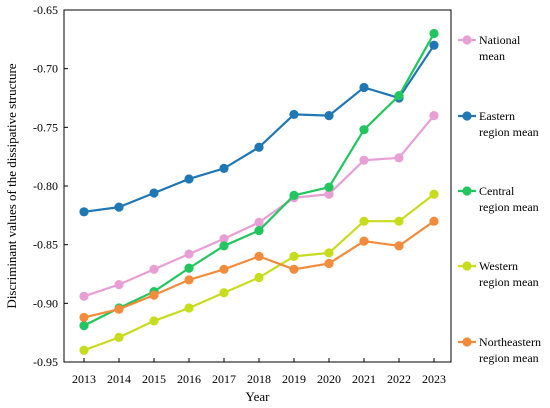 This screenshot has height=408, width=550. I want to click on legend-label: Central, so click(497, 191).